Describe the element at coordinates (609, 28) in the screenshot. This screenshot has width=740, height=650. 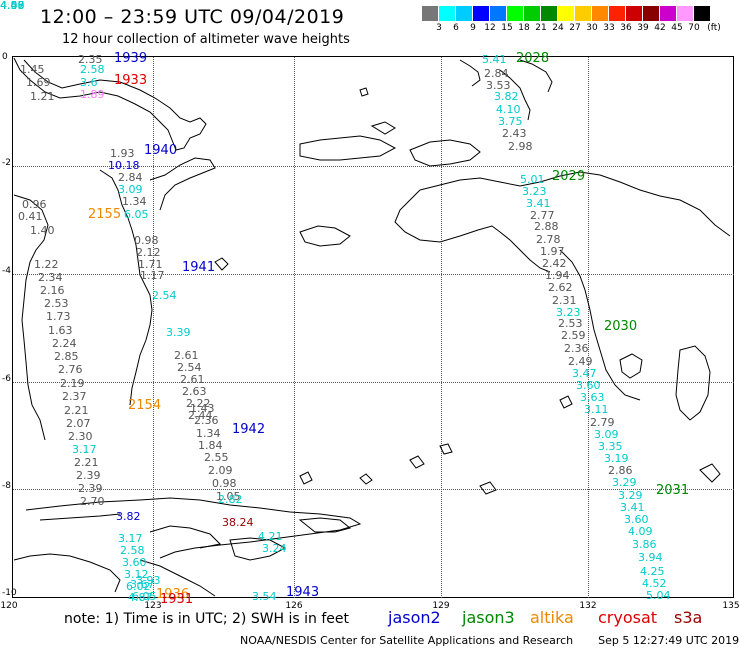
I see `color-scale-label: 33` at that location.